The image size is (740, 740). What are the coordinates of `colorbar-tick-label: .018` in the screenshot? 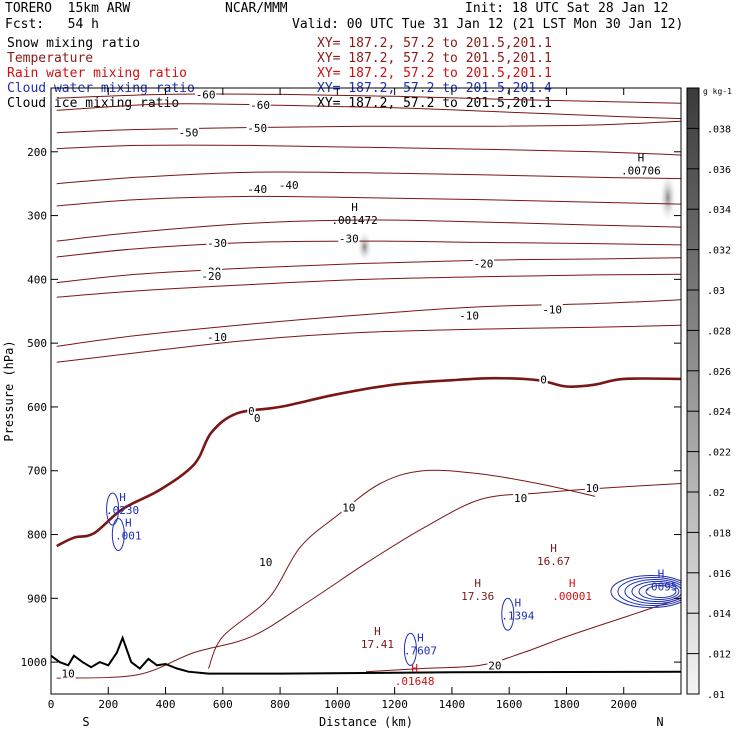 It's located at (719, 533).